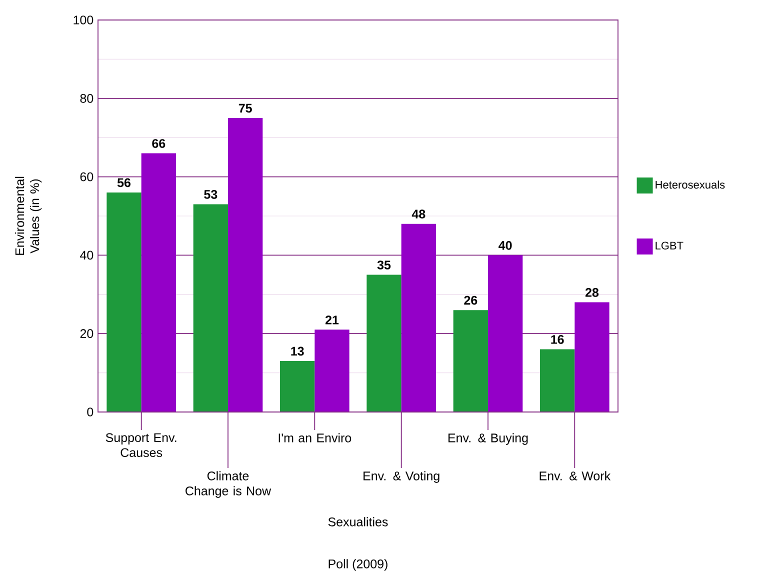 The width and height of the screenshot is (769, 575). What do you see at coordinates (84, 20) in the screenshot?
I see `y-tick-label: 100` at bounding box center [84, 20].